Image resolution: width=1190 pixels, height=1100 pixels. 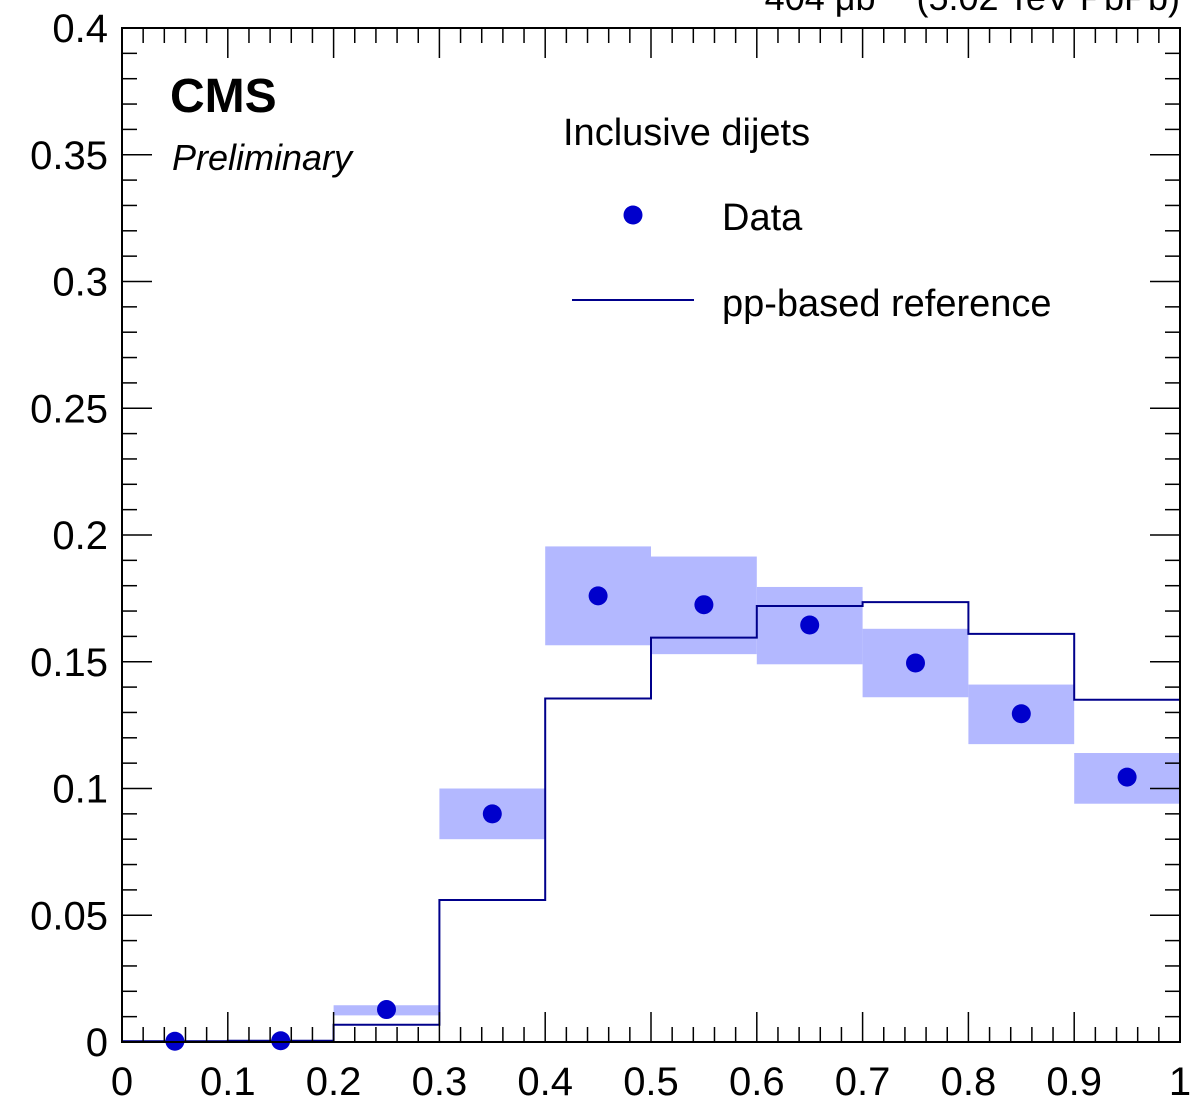 What do you see at coordinates (334, 1080) in the screenshot?
I see `x-tick-label: 0.2` at bounding box center [334, 1080].